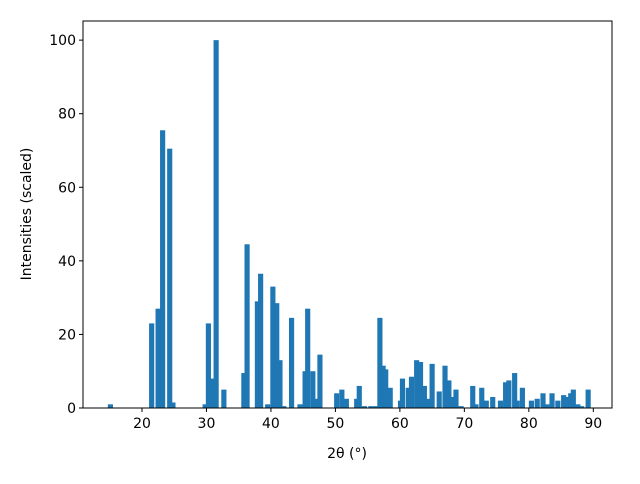 This screenshot has height=484, width=640. What do you see at coordinates (207, 424) in the screenshot?
I see `x-tick-label: 30` at bounding box center [207, 424].